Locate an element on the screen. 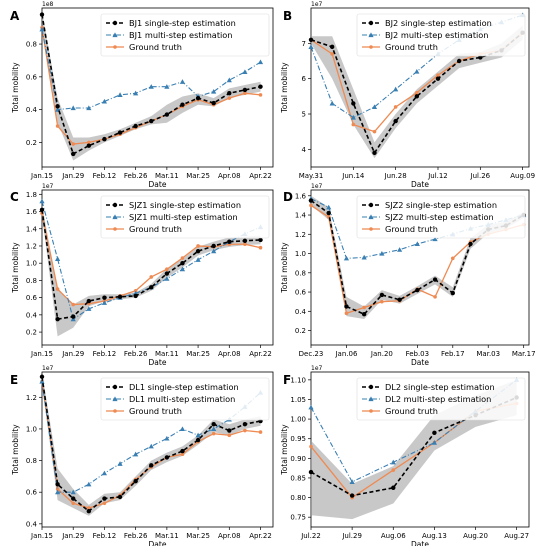 The width and height of the screenshot is (541, 546). x-tick-label: Mar.25 is located at coordinates (198, 536).